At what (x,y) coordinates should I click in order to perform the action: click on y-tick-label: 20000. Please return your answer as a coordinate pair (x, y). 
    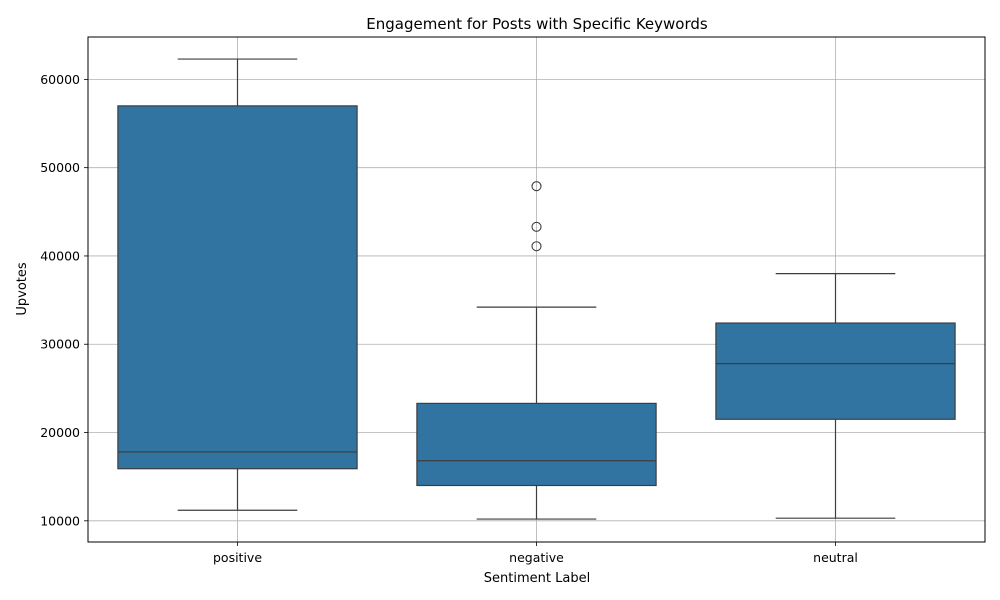
    Looking at the image, I should click on (60, 432).